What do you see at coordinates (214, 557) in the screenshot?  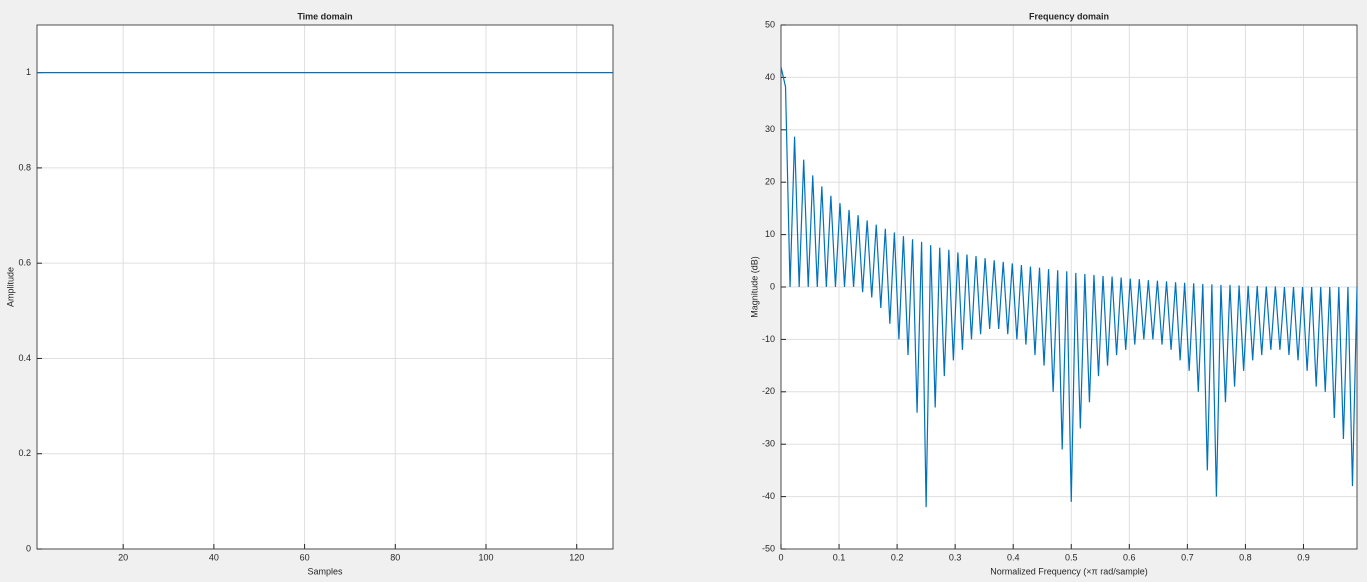 I see `x-tick-label: 40` at bounding box center [214, 557].